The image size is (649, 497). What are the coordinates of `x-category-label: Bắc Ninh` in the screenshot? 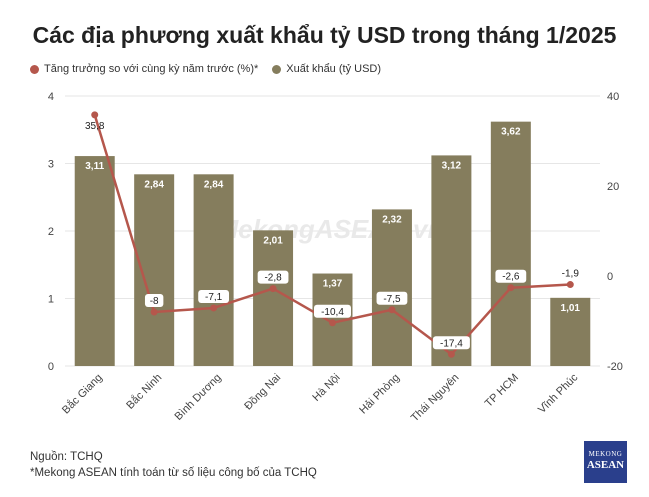 It's located at (144, 391).